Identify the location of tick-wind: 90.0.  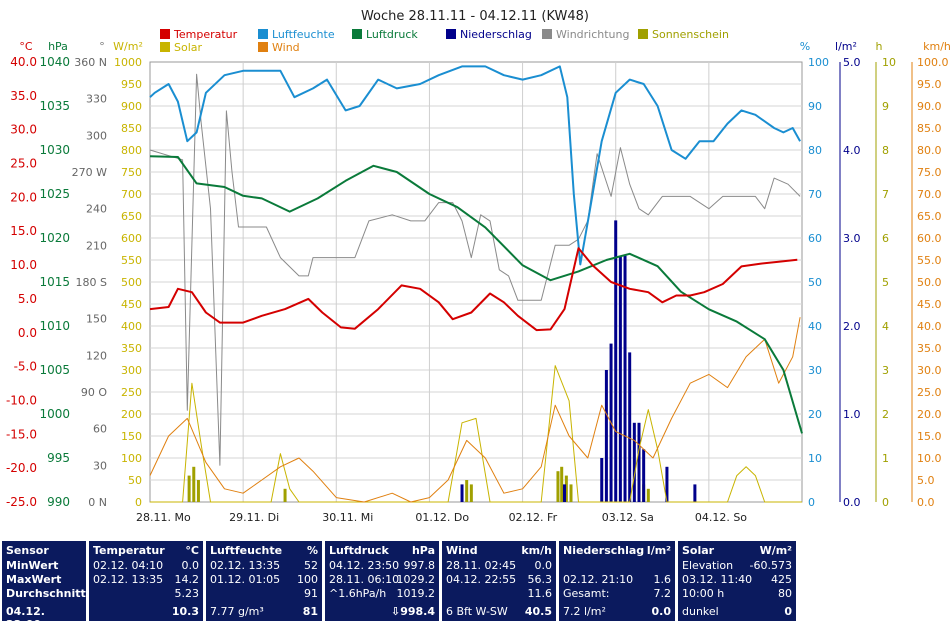
(929, 106).